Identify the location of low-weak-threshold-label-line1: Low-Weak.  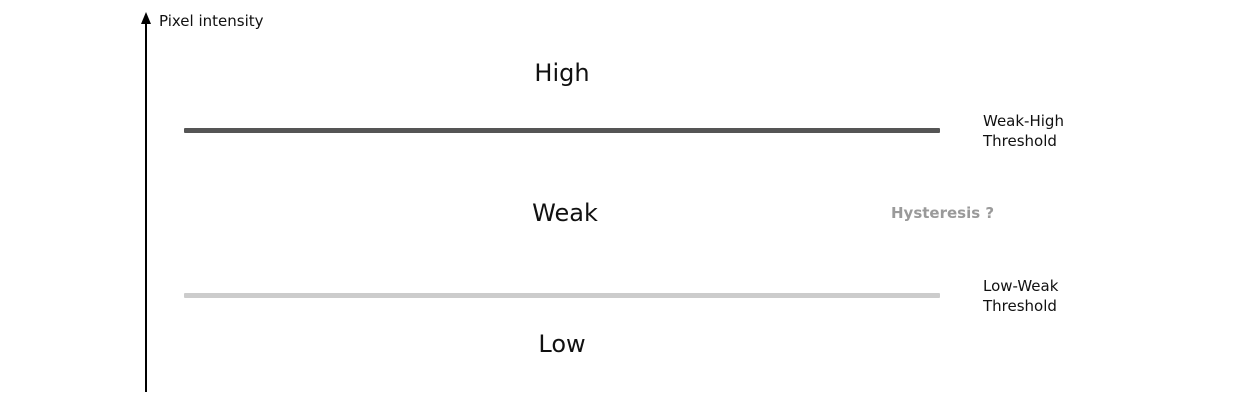
(1021, 286).